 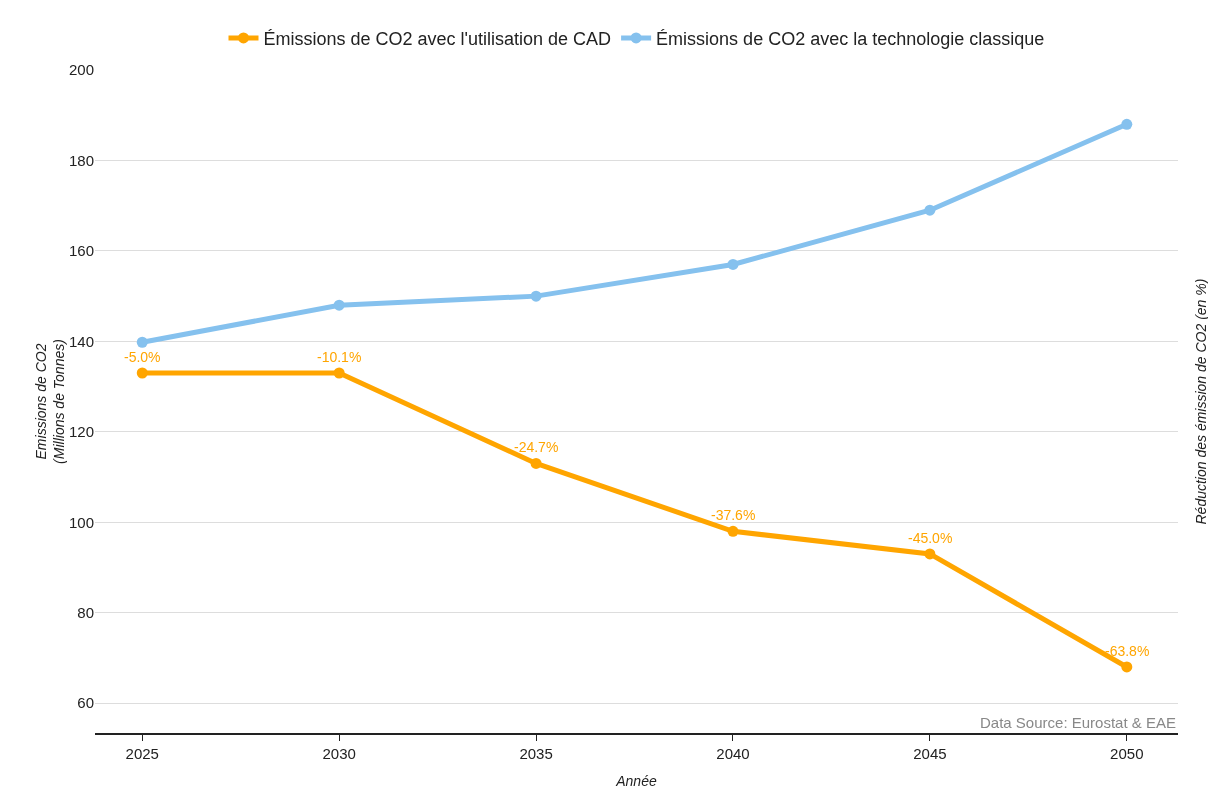 I want to click on annotation: Data Source: Eurostat & EAE, so click(x=1078, y=722).